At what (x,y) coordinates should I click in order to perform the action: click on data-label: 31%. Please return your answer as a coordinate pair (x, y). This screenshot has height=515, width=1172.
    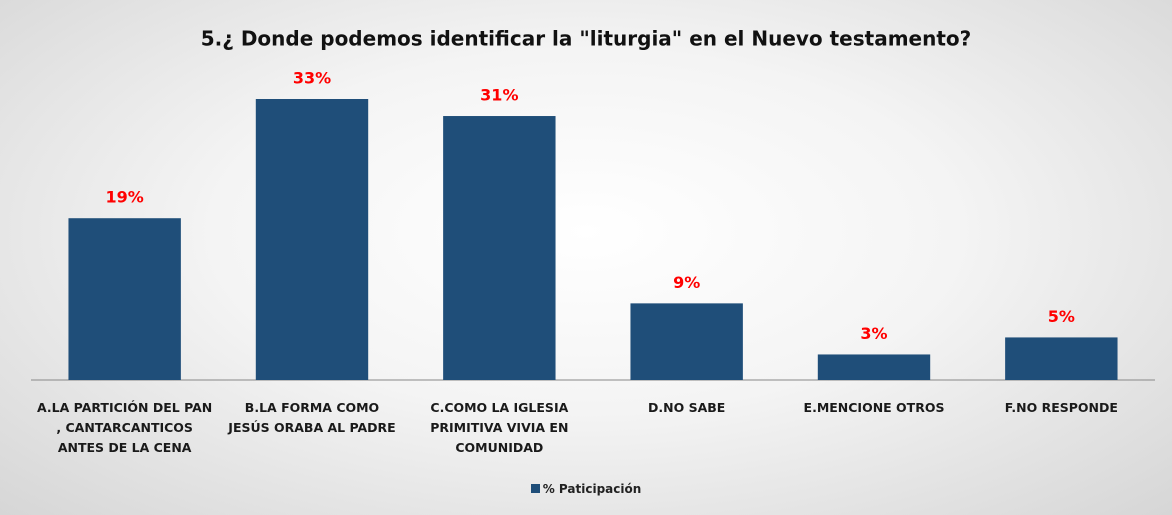
    Looking at the image, I should click on (499, 95).